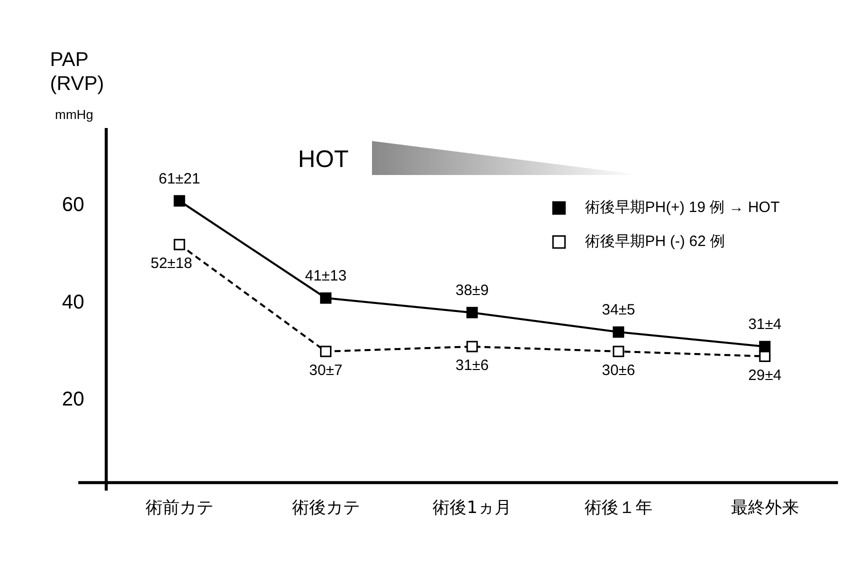  I want to click on data-label: 30±7, so click(325, 371).